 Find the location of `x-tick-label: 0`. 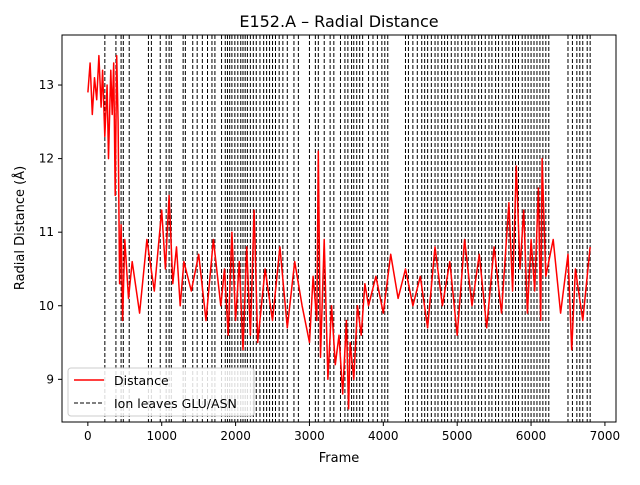

x-tick-label: 0 is located at coordinates (88, 436).